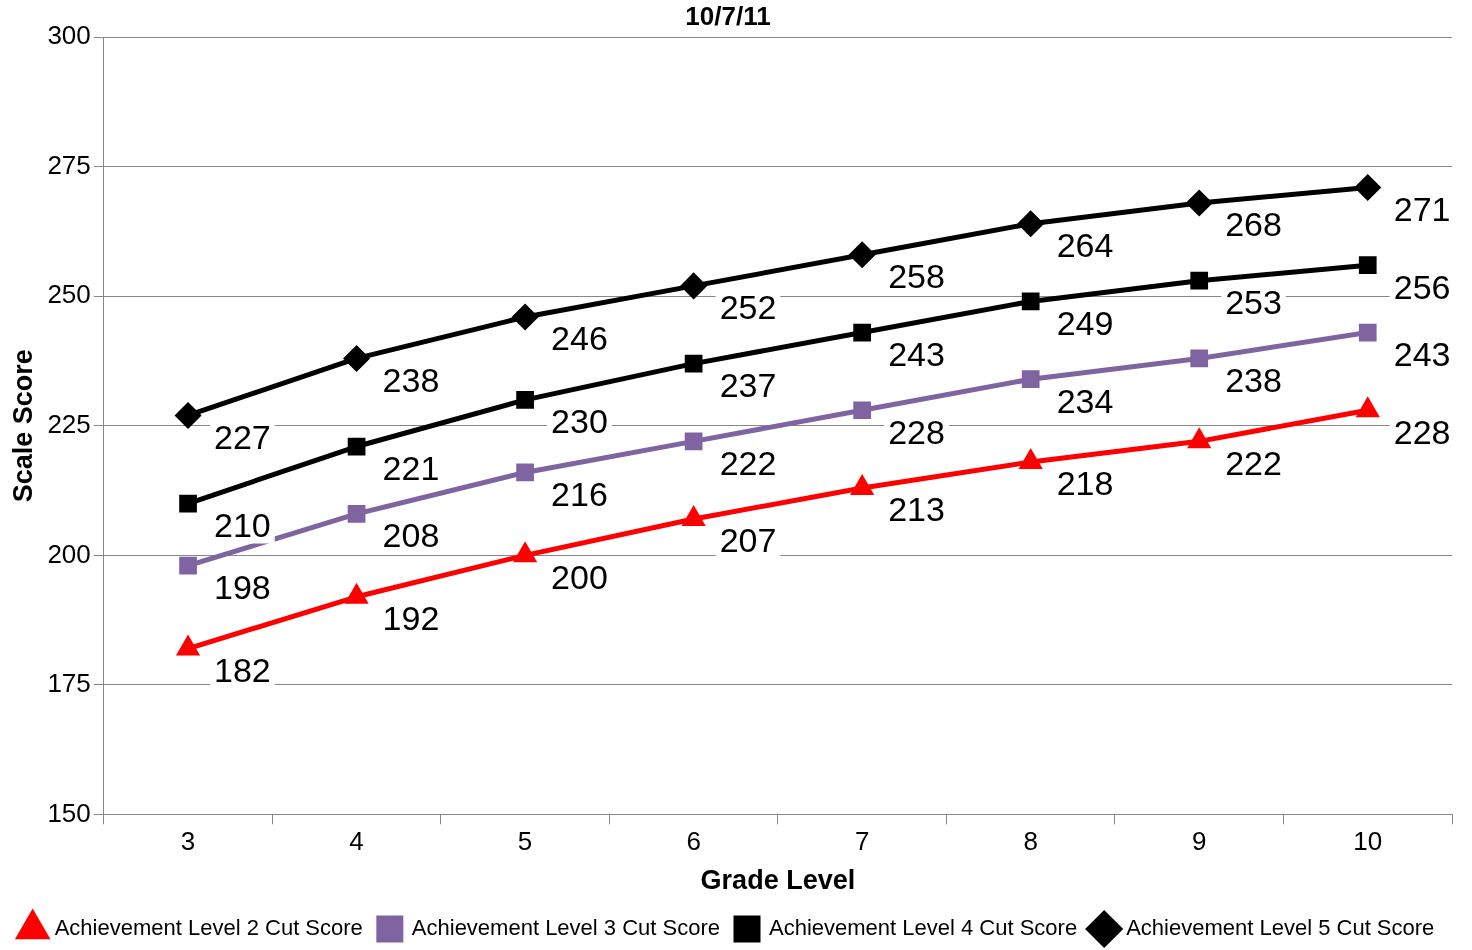 Image resolution: width=1472 pixels, height=950 pixels. Describe the element at coordinates (748, 385) in the screenshot. I see `data-label: 237` at that location.